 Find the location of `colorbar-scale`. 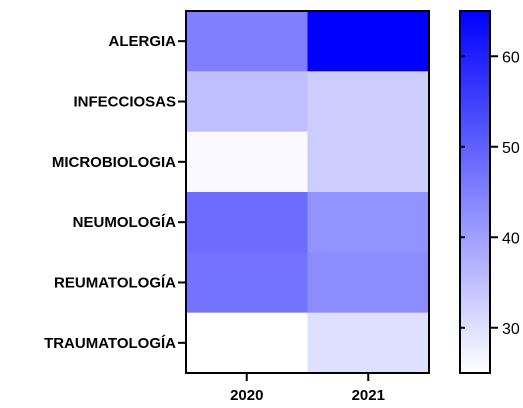

colorbar-scale is located at coordinates (475, 192).